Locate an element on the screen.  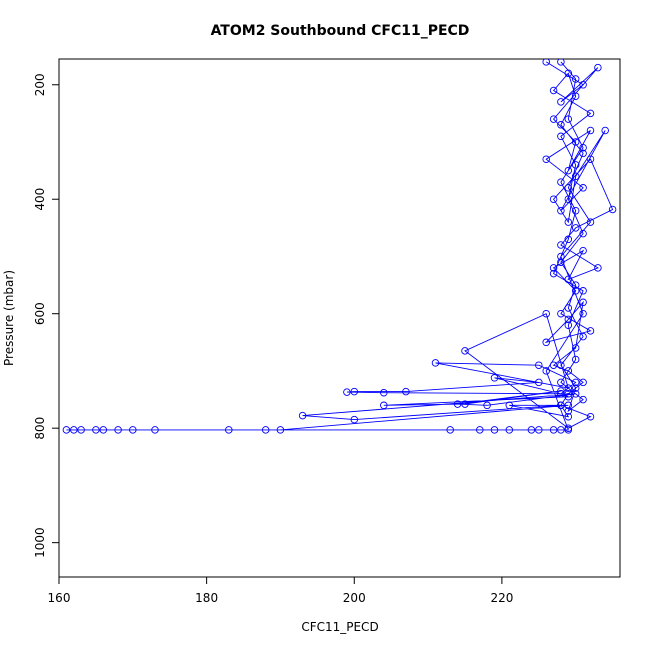
y-tick-label: 600 is located at coordinates (40, 313).